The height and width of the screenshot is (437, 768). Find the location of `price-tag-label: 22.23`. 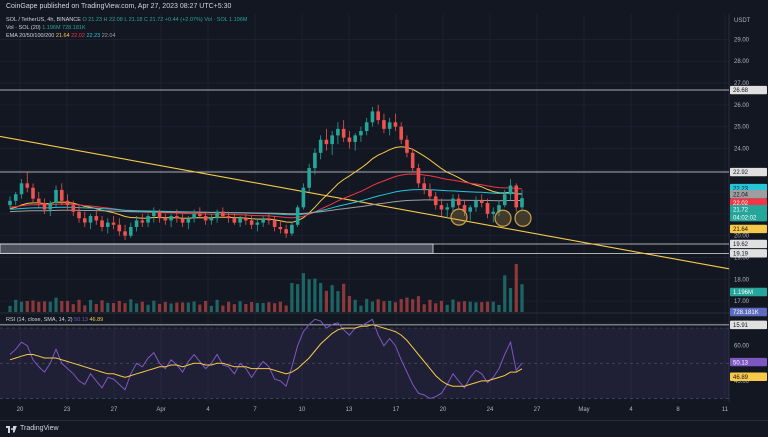

price-tag-label: 22.23 is located at coordinates (741, 189).